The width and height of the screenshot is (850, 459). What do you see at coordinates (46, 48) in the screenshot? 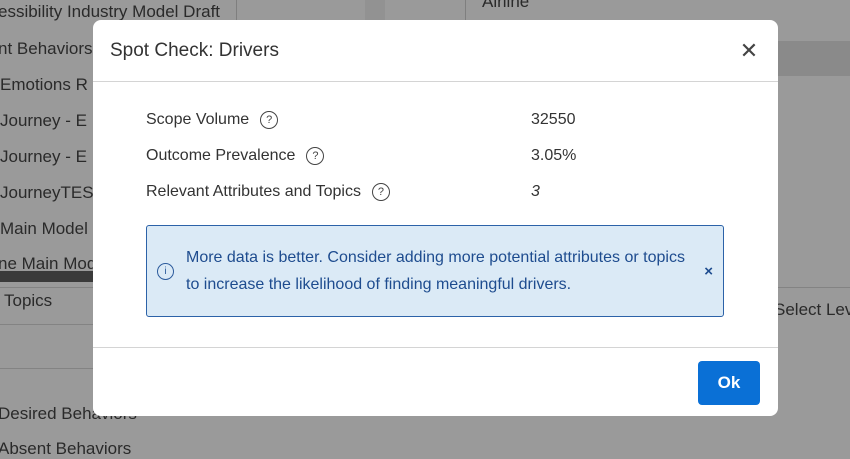
I see `bg-list-item: nt Behaviors` at bounding box center [46, 48].